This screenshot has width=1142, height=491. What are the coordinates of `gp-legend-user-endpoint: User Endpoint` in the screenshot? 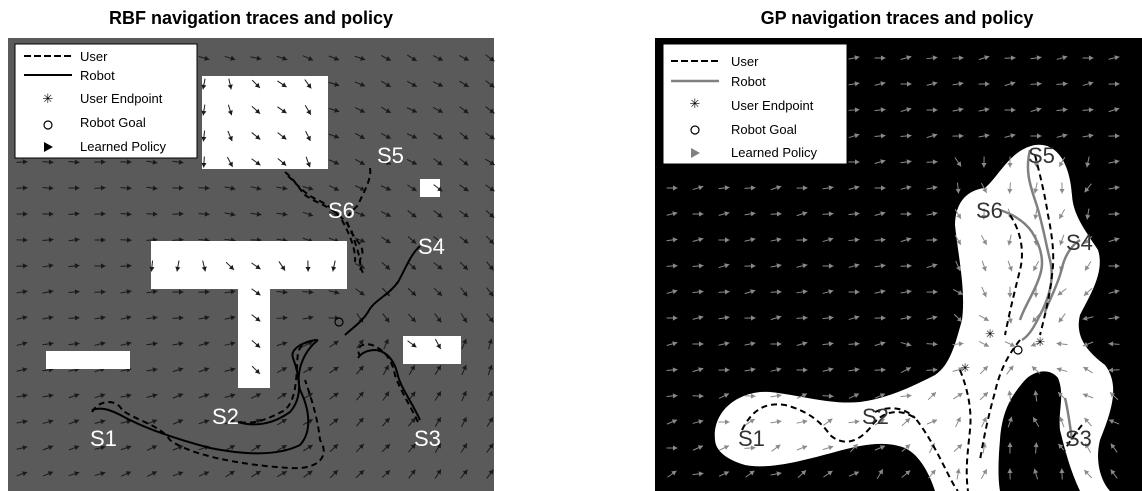 It's located at (772, 105).